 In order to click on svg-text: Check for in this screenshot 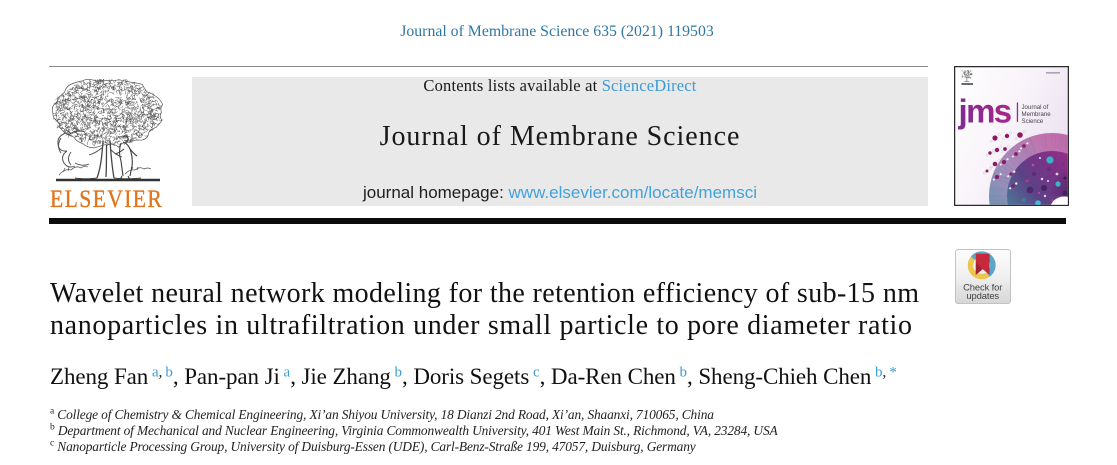, I will do `click(982, 286)`.